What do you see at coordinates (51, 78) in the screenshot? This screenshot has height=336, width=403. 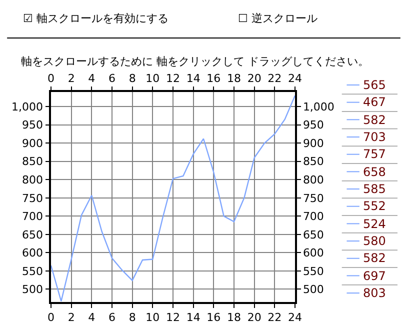 I see `x-tick-label: 0` at bounding box center [51, 78].